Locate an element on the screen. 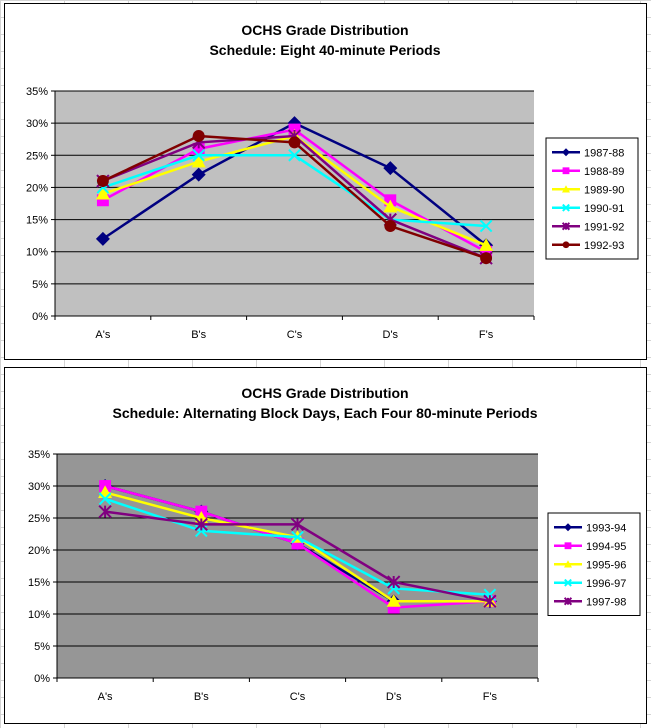  legend-entry: 1993-94 is located at coordinates (606, 528).